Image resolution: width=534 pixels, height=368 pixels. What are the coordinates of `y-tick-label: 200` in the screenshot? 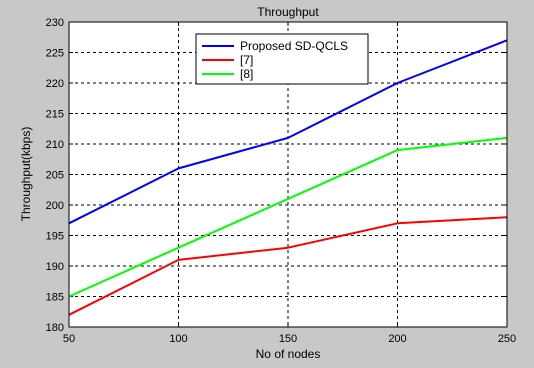 It's located at (55, 206).